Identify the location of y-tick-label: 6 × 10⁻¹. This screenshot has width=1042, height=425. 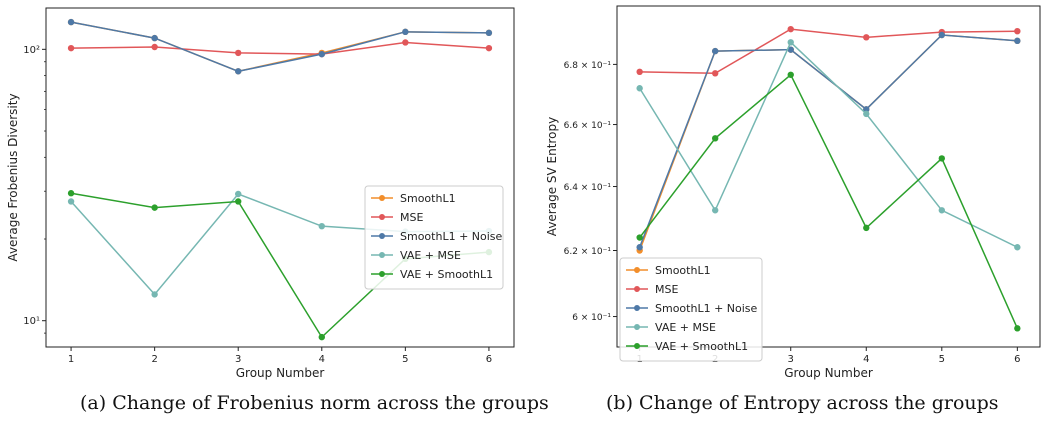
(591, 318).